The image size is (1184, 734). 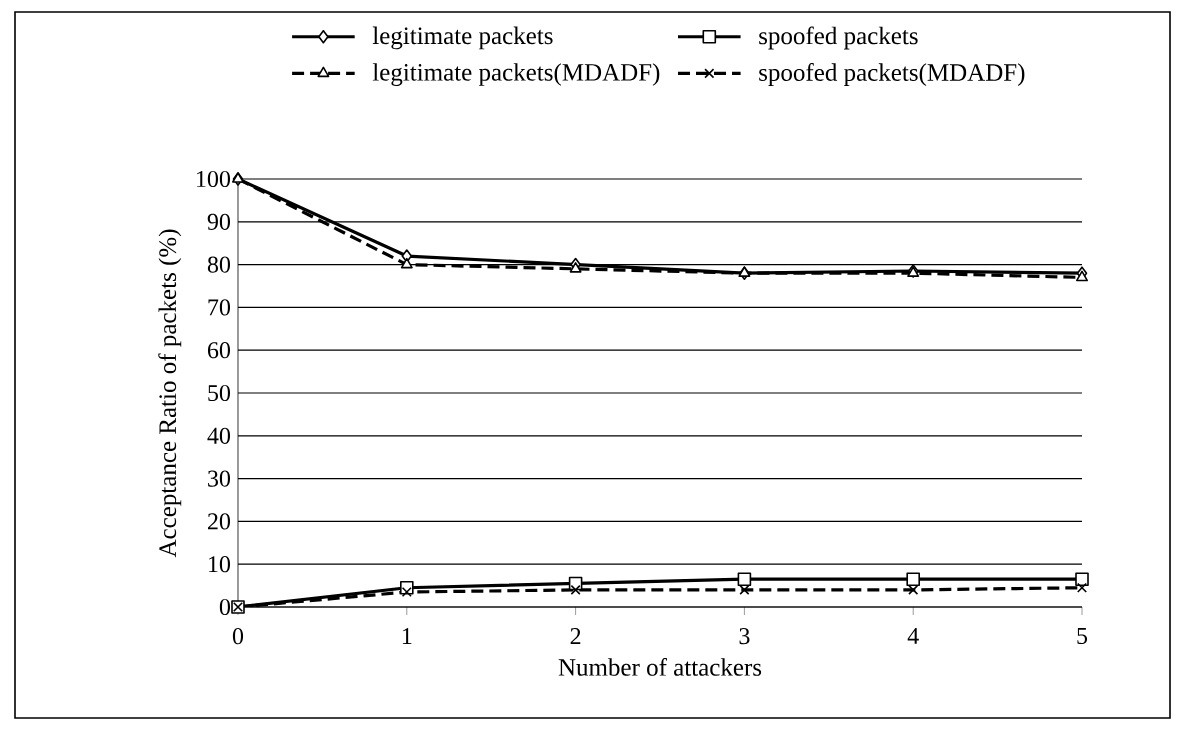 I want to click on y-tick-label: 80, so click(x=219, y=264).